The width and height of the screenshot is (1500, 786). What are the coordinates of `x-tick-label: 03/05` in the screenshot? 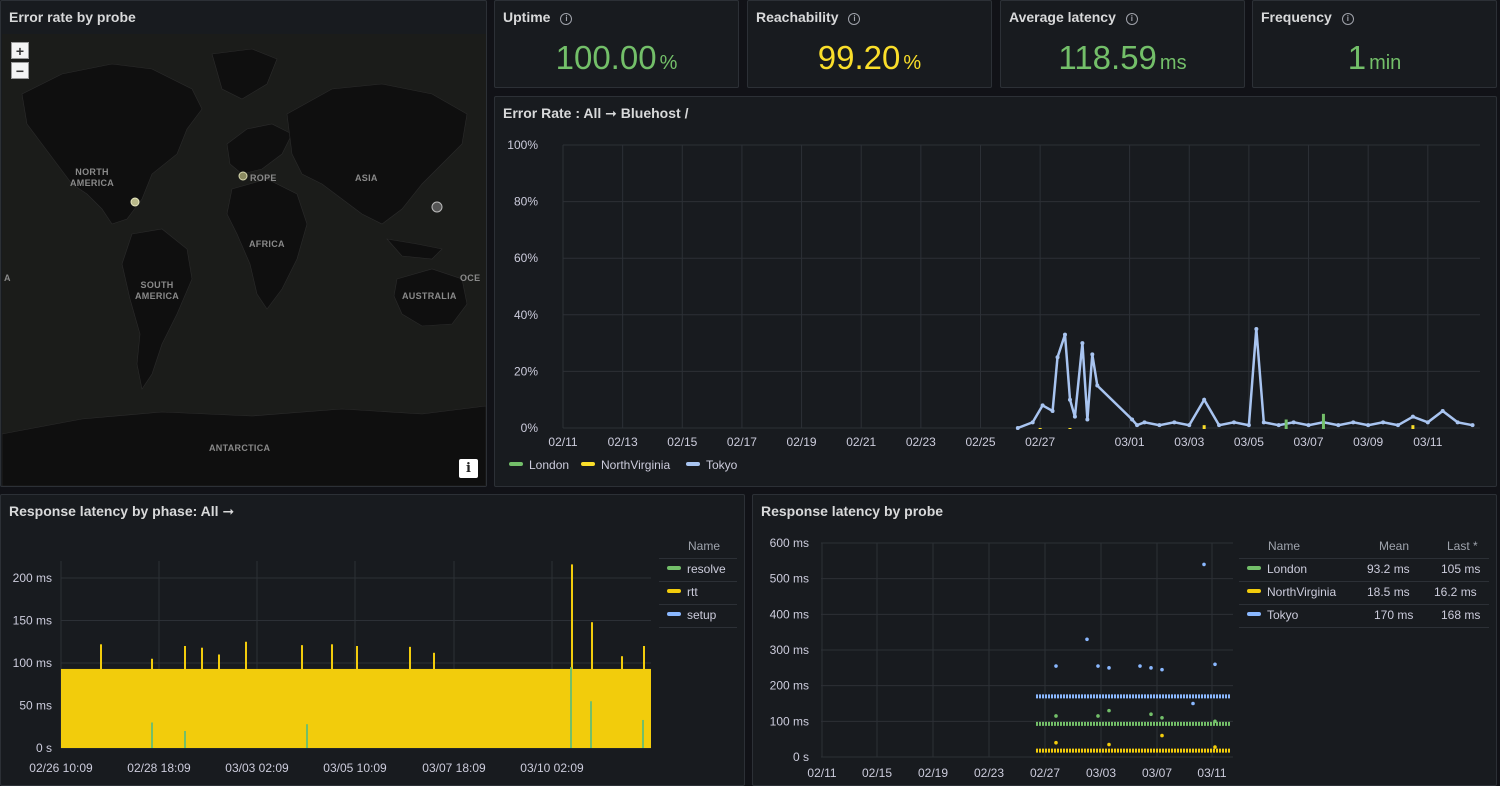 It's located at (1249, 442).